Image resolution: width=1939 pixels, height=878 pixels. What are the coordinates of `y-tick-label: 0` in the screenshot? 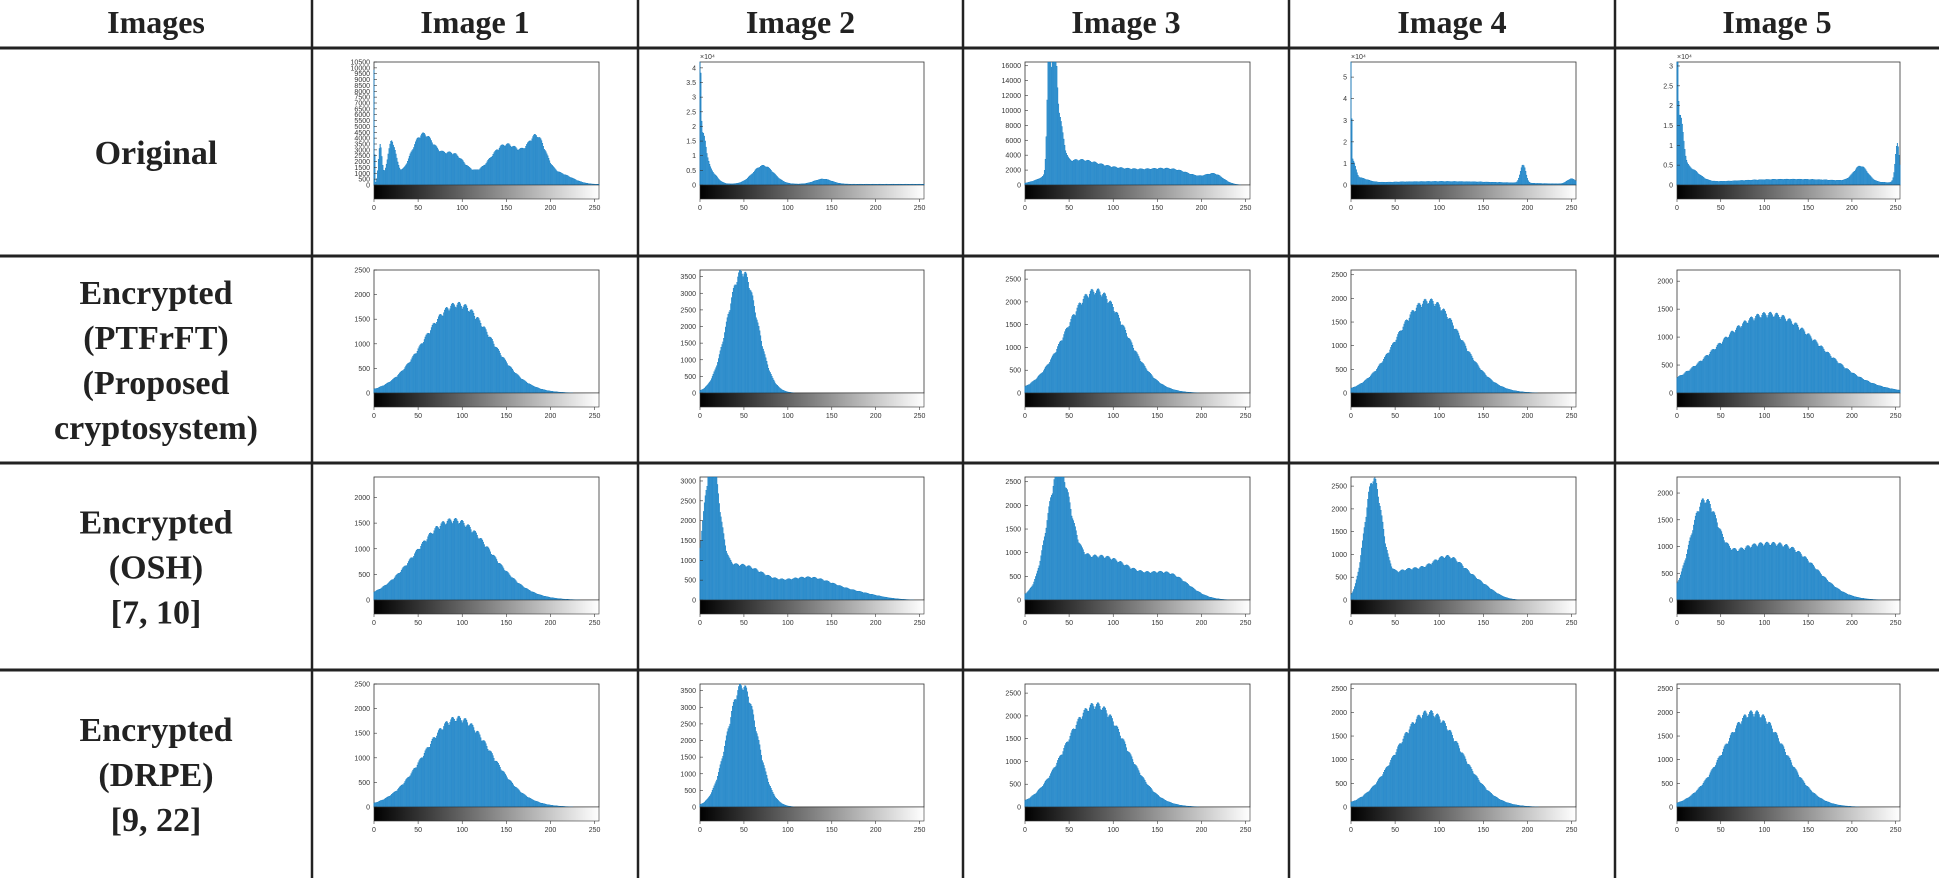 It's located at (1671, 808).